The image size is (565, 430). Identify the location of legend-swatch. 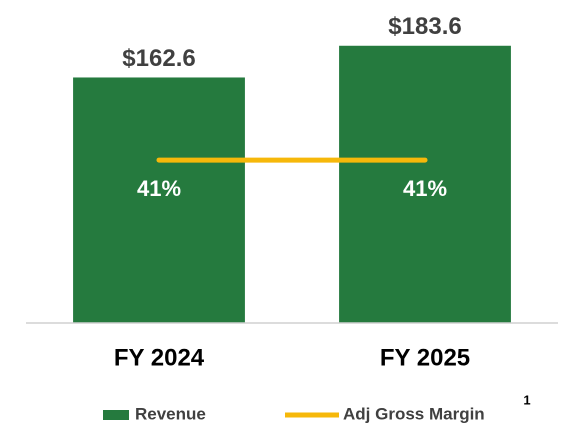
(116, 415).